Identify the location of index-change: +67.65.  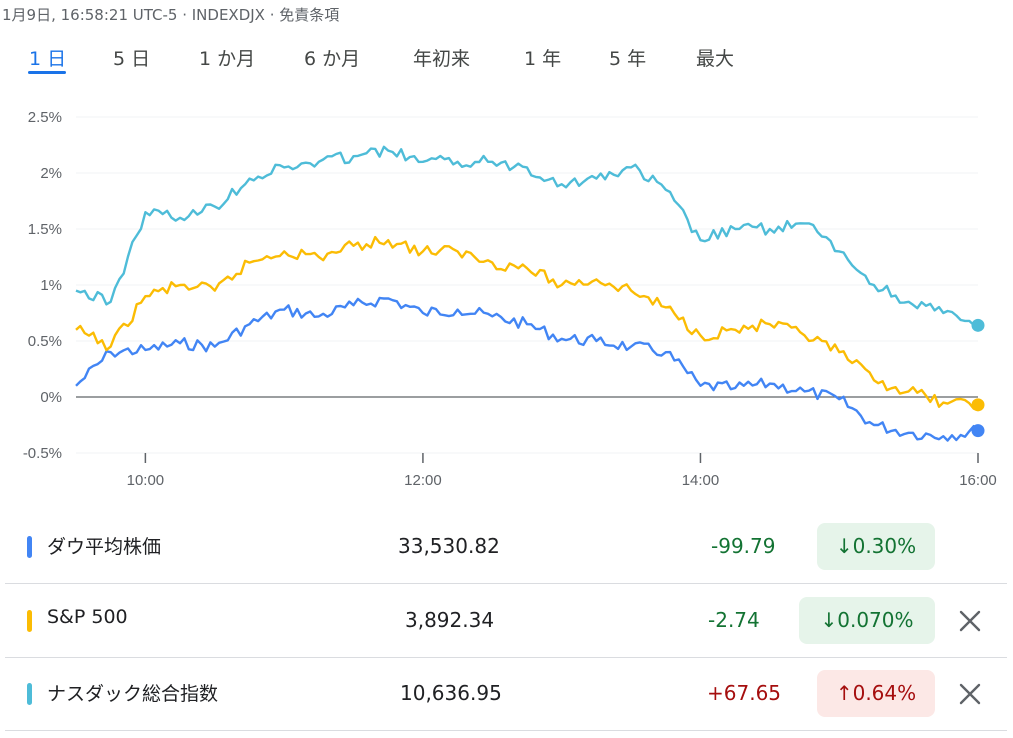
(744, 693).